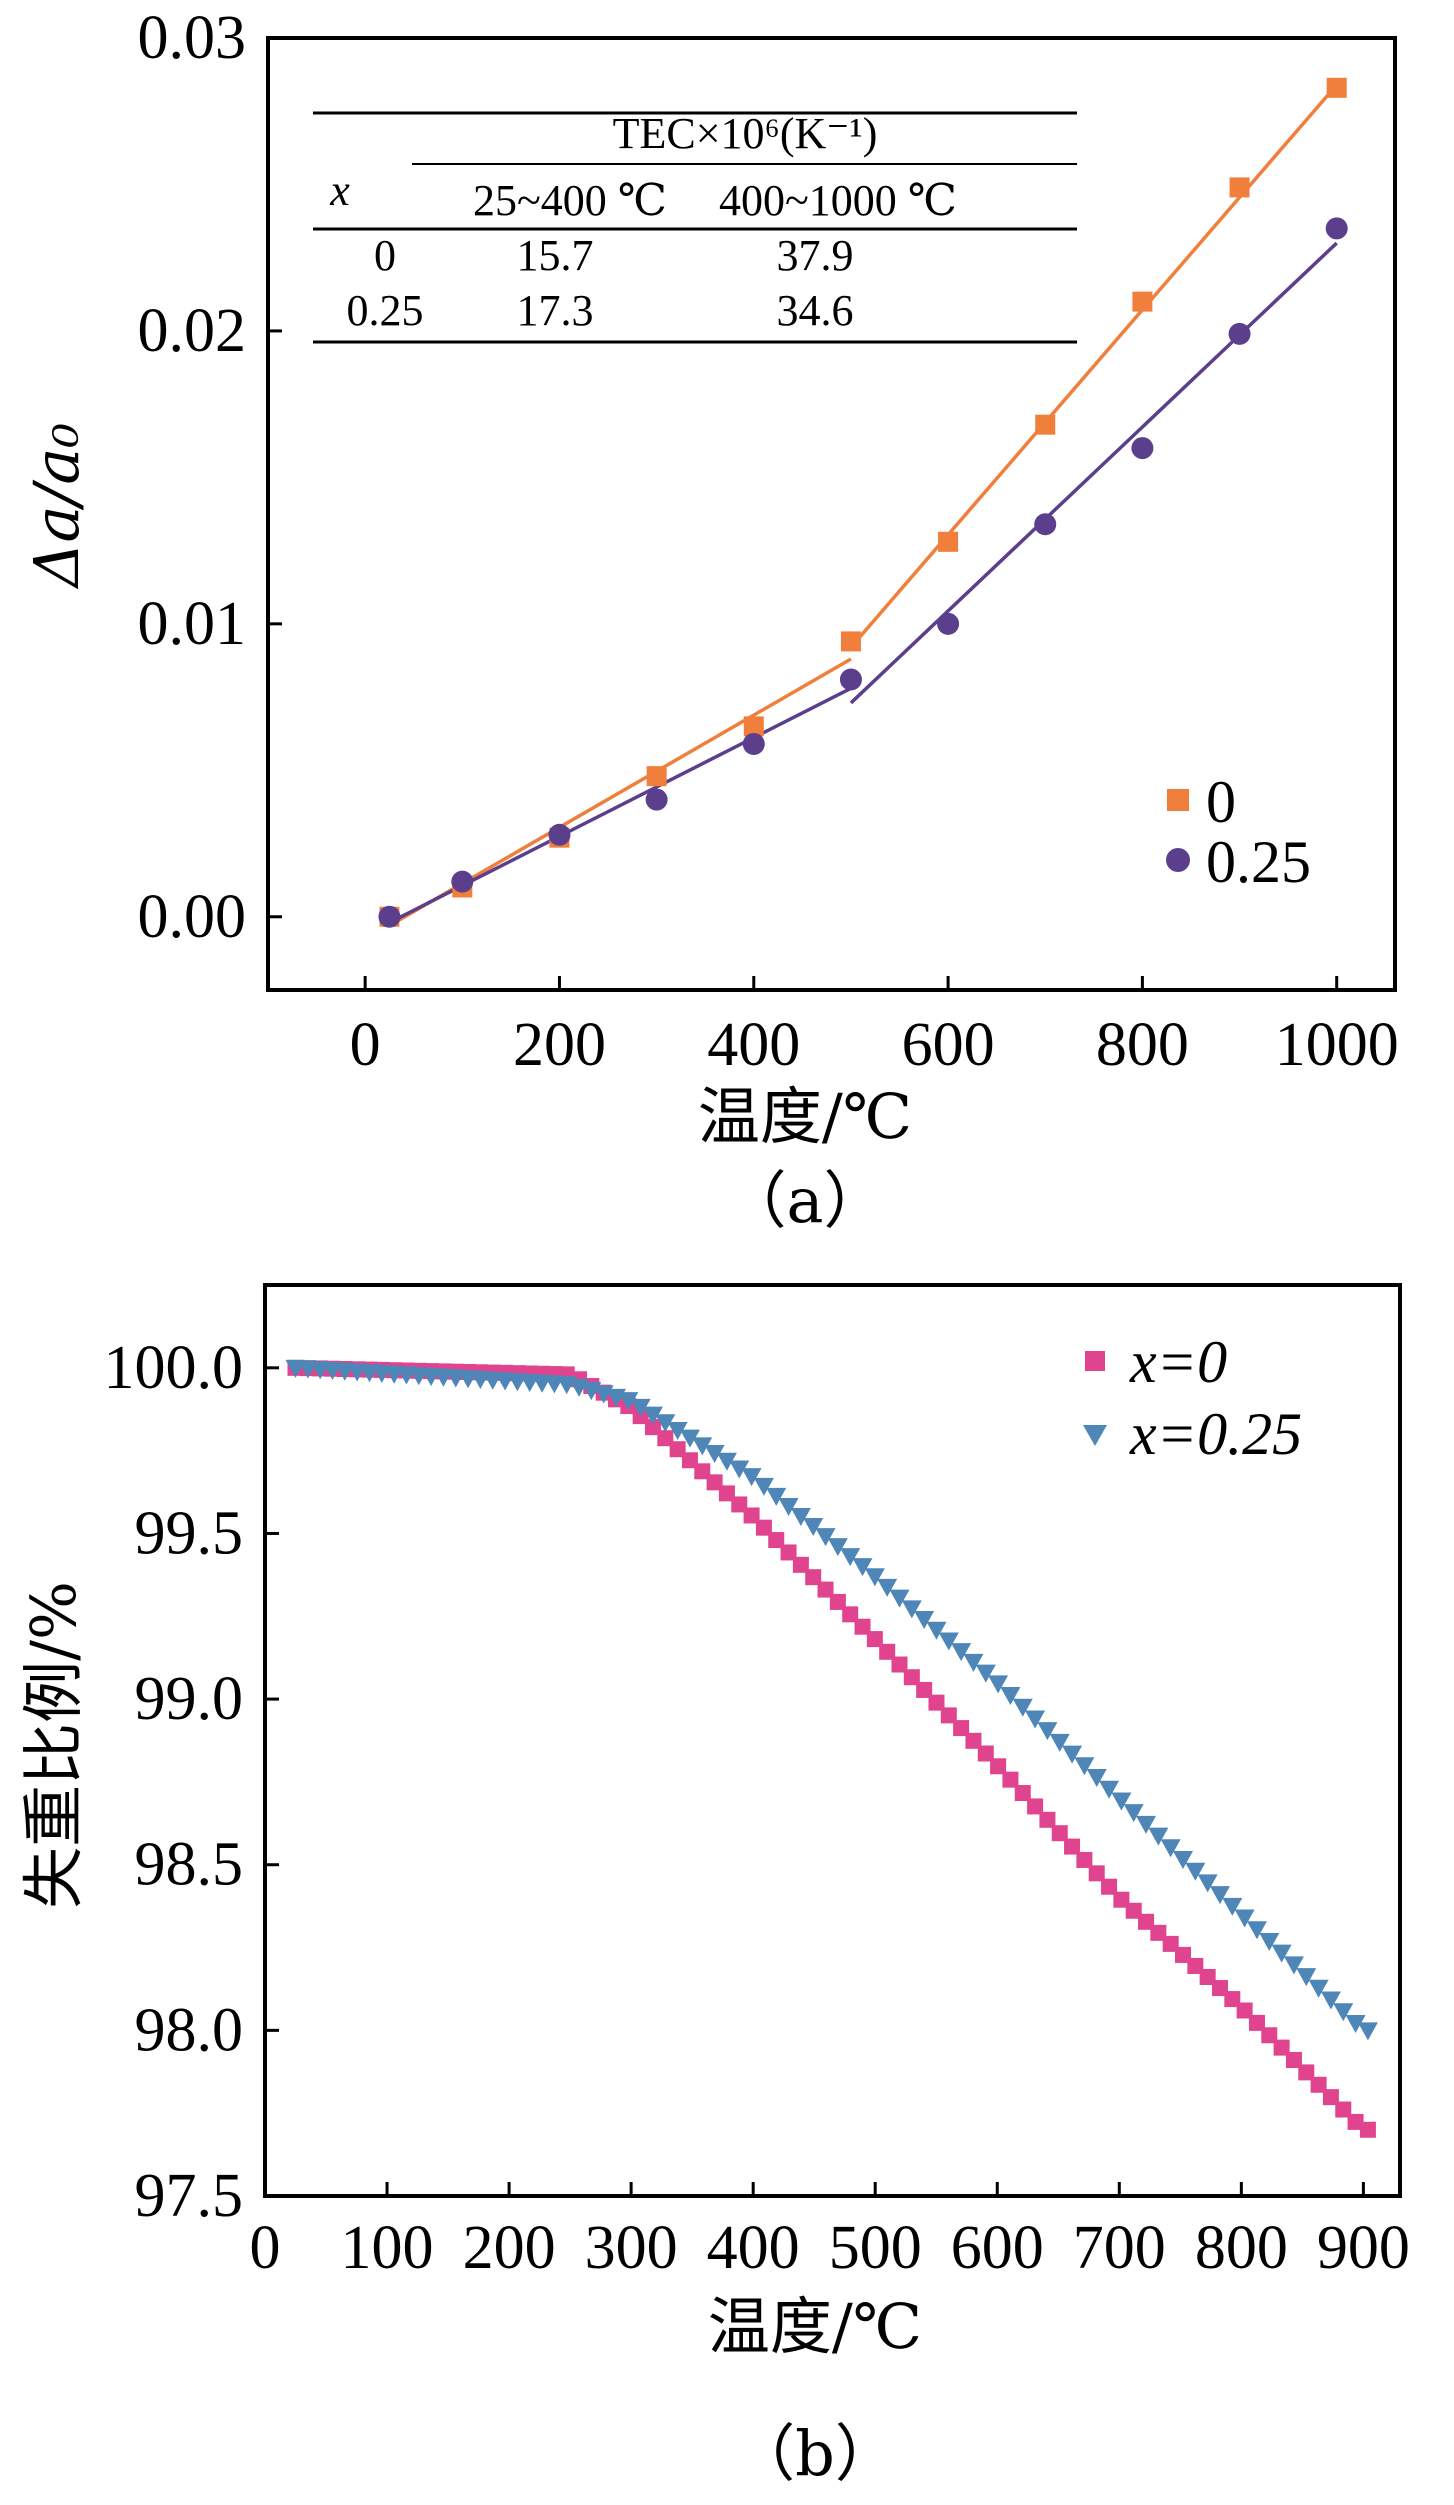 The image size is (1454, 2505). What do you see at coordinates (385, 310) in the screenshot?
I see `table-cell: 0.25` at bounding box center [385, 310].